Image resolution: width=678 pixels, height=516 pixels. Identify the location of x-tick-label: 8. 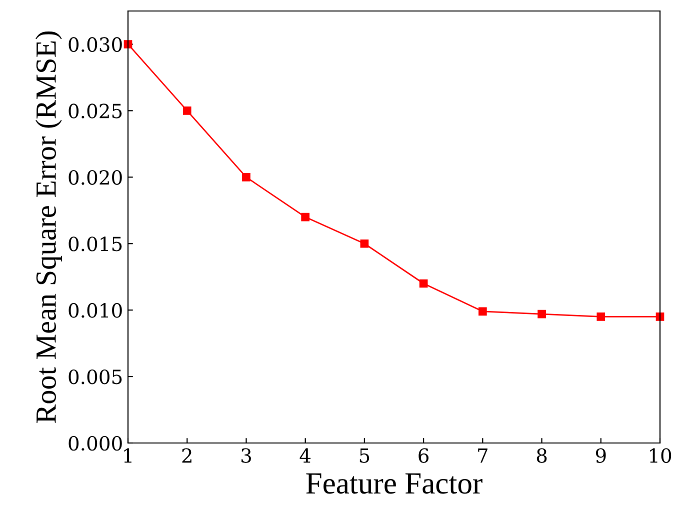
(541, 455).